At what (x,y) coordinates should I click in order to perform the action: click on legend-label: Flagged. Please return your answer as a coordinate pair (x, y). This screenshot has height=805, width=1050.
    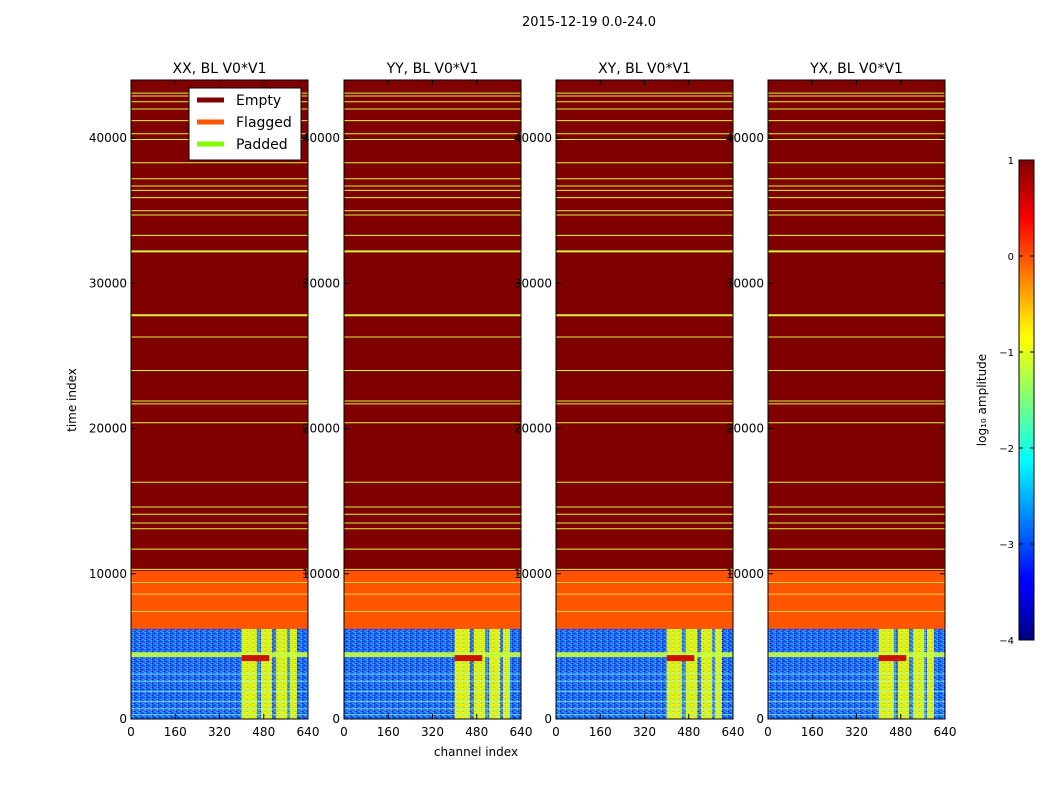
    Looking at the image, I should click on (264, 123).